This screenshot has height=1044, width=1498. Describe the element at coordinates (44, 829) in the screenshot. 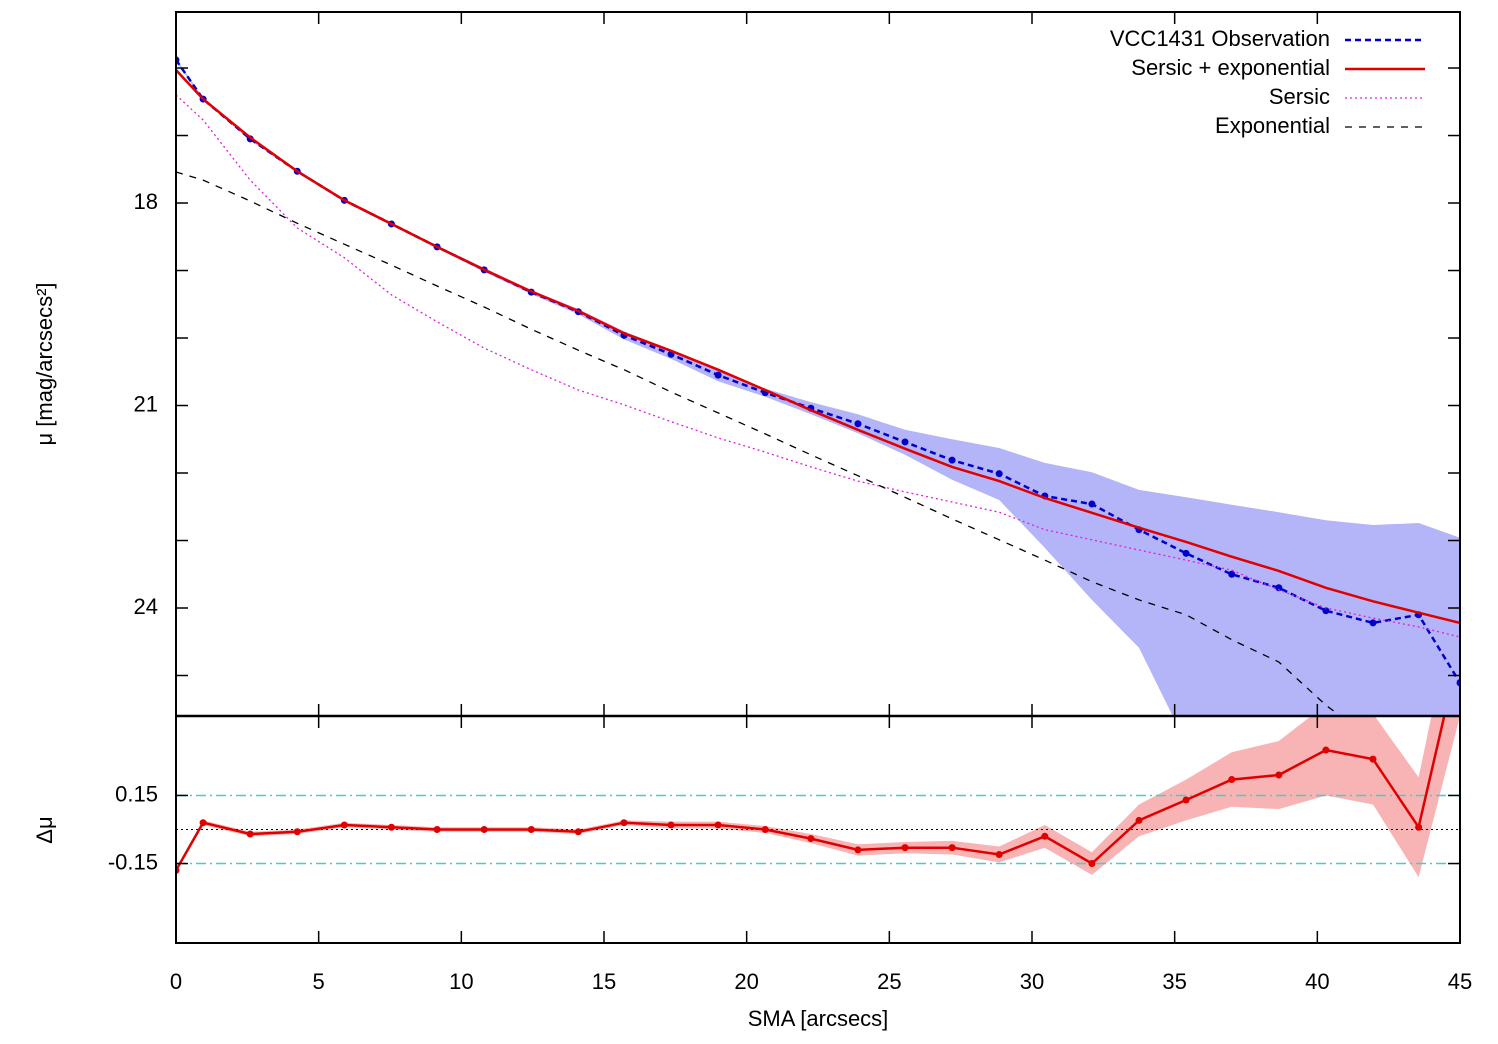

I see `y-axis-label: Δμ` at that location.